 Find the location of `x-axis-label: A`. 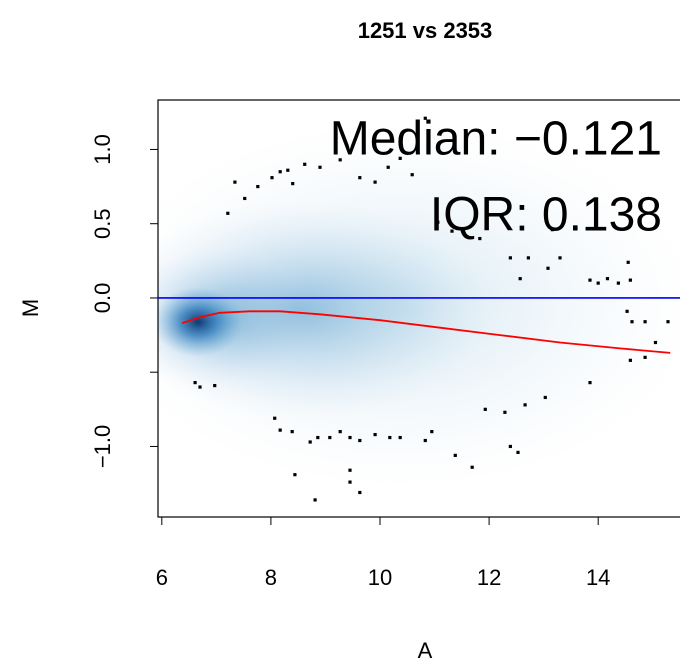

x-axis-label: A is located at coordinates (425, 650).